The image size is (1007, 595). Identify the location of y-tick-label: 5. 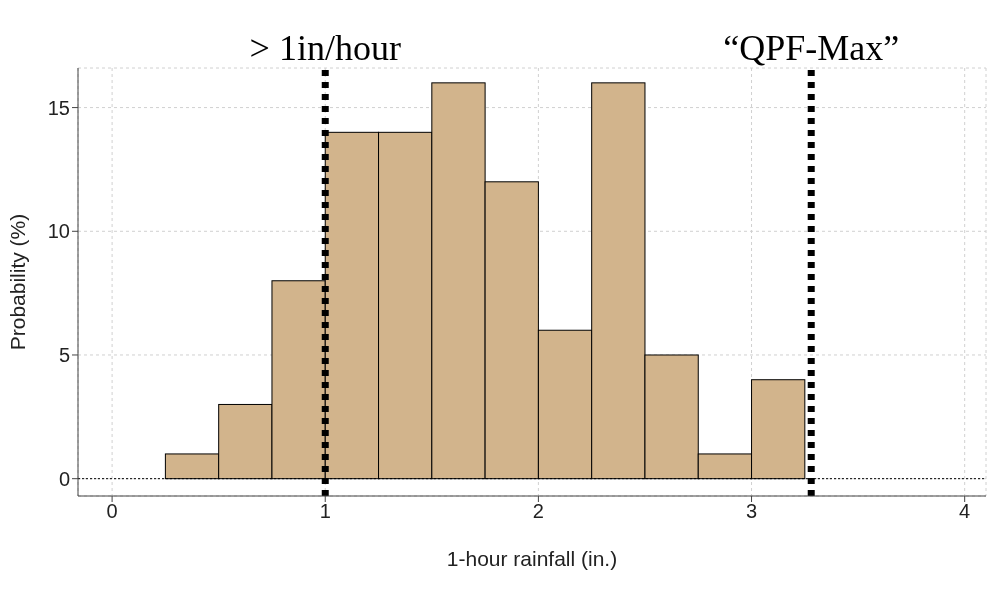
(64, 355).